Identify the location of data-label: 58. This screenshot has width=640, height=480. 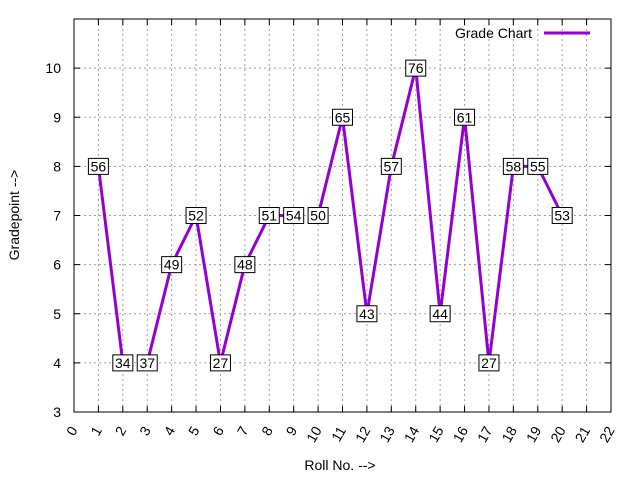
(513, 166).